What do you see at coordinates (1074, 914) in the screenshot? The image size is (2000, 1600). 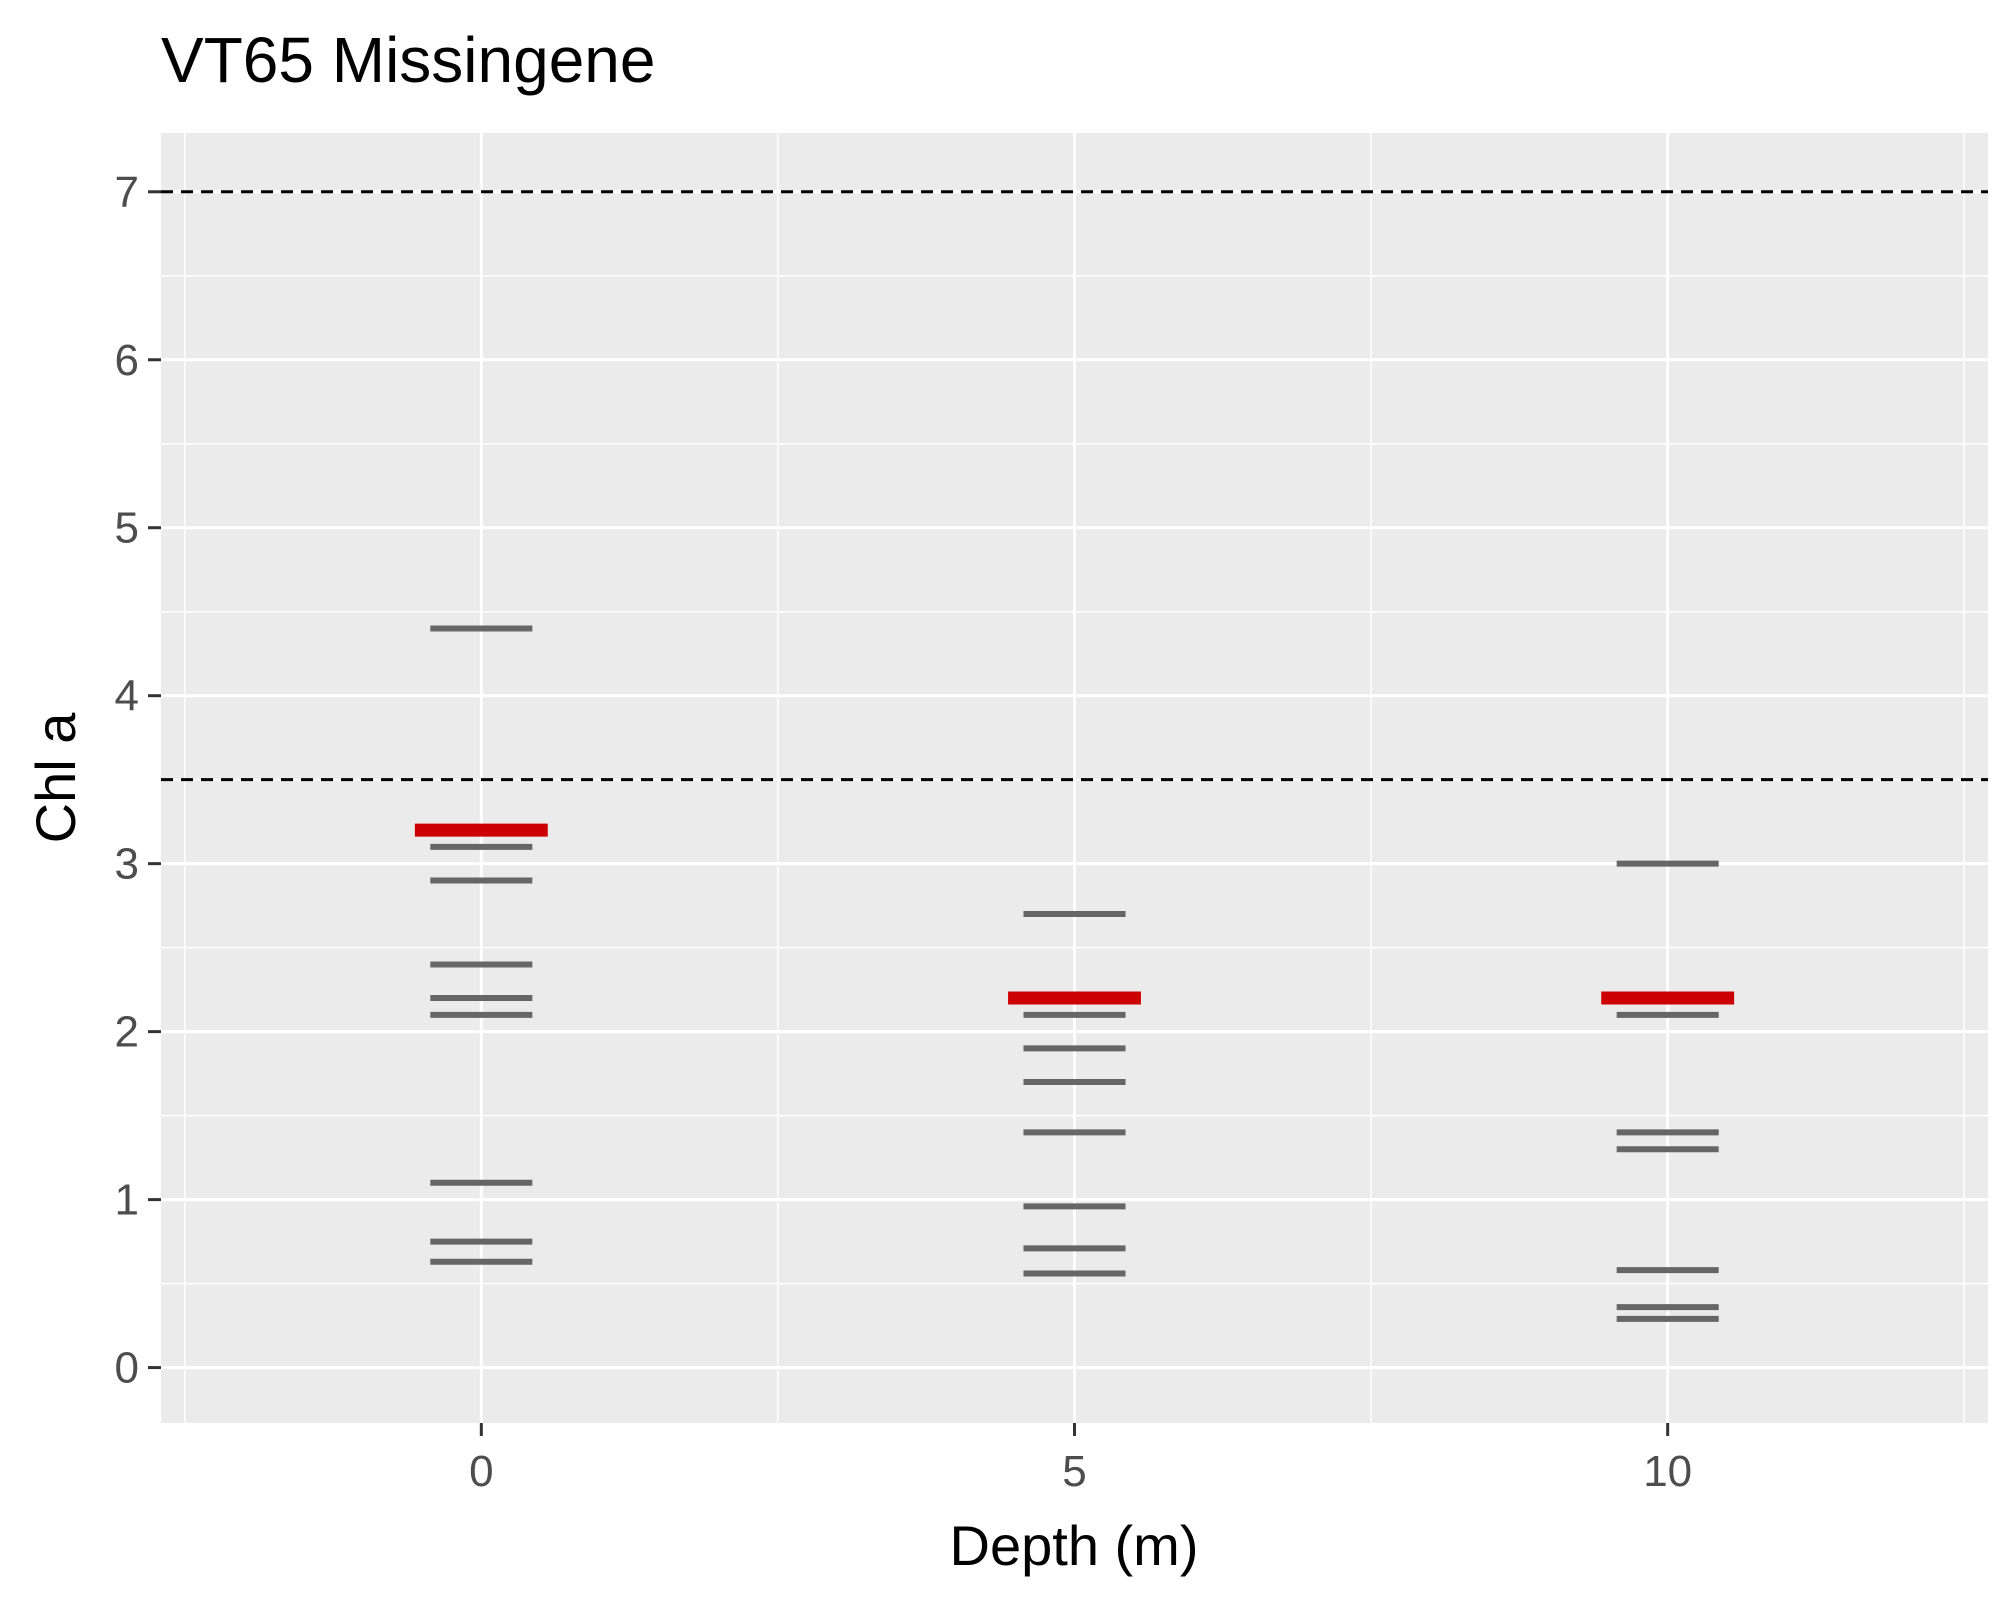 I see `summary-marks` at bounding box center [1074, 914].